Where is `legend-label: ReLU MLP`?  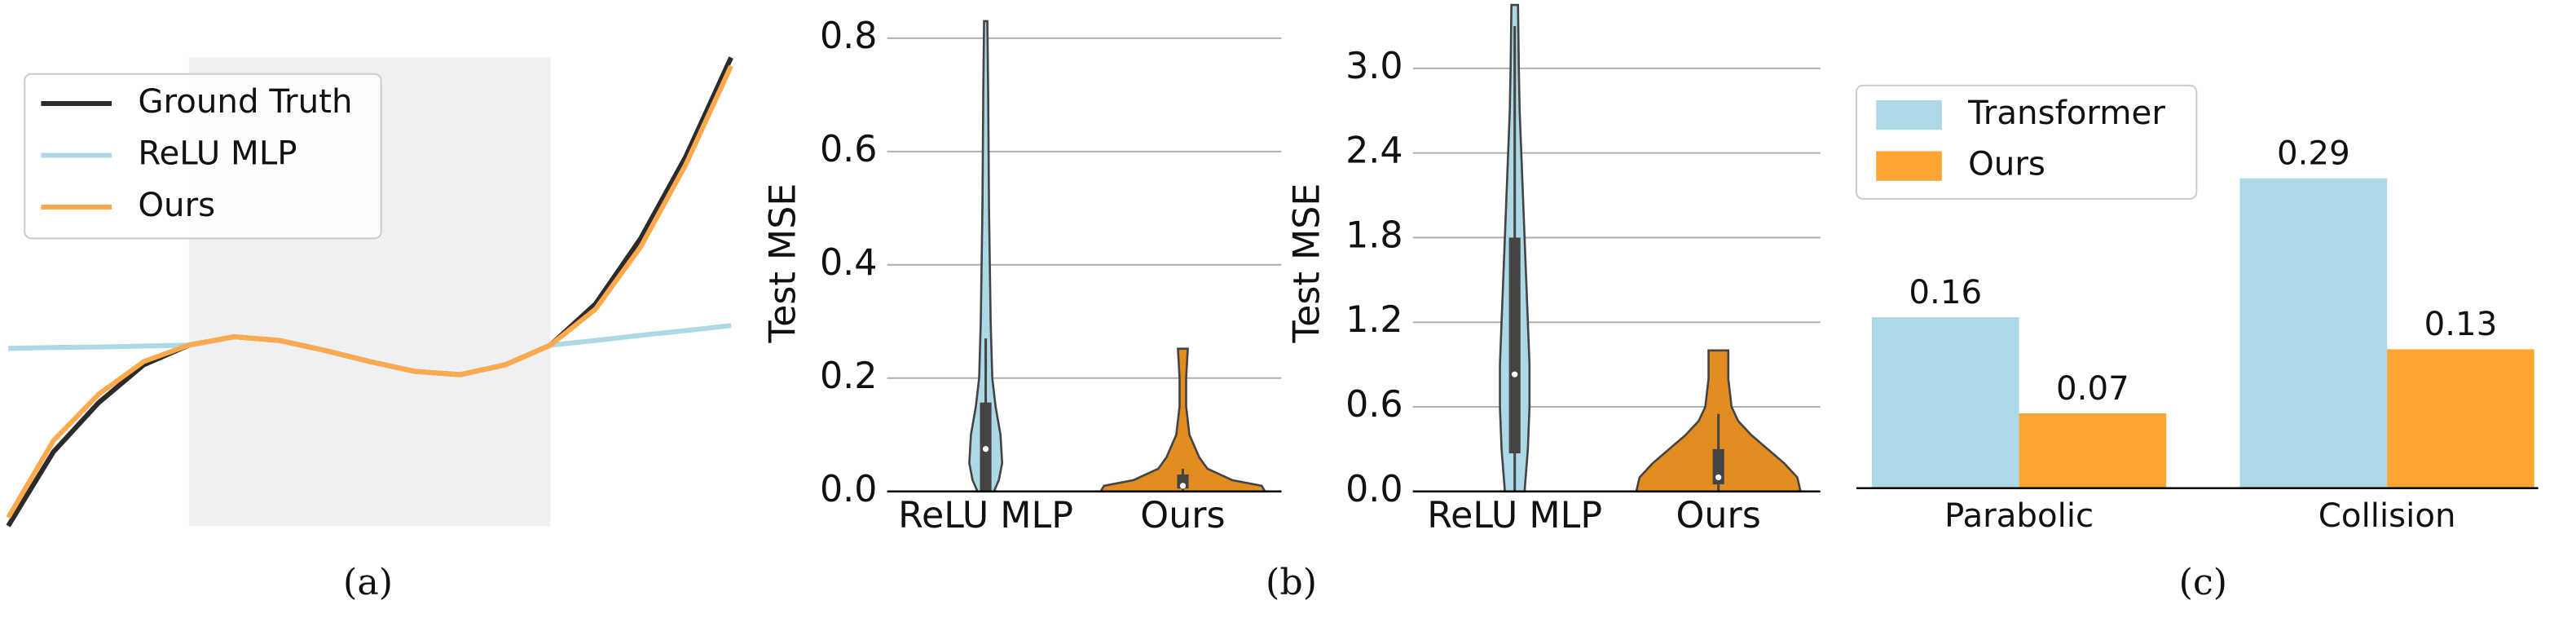
legend-label: ReLU MLP is located at coordinates (218, 154).